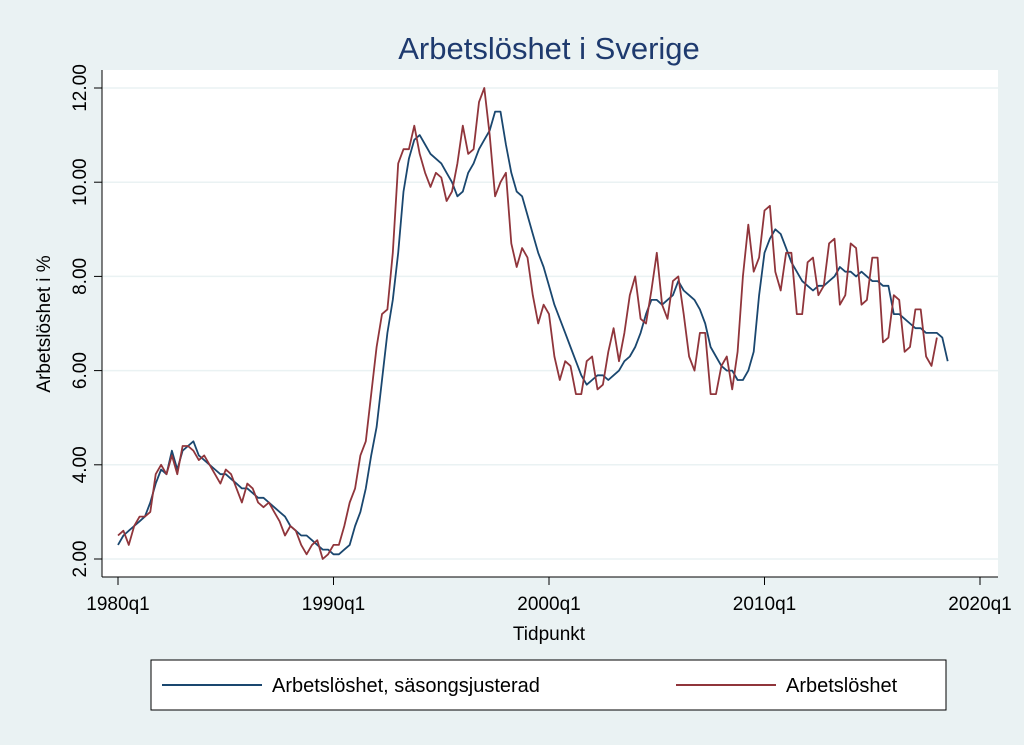 This screenshot has width=1024, height=750. I want to click on legend-label-unadjusted: Arbetslöshet, so click(842, 686).